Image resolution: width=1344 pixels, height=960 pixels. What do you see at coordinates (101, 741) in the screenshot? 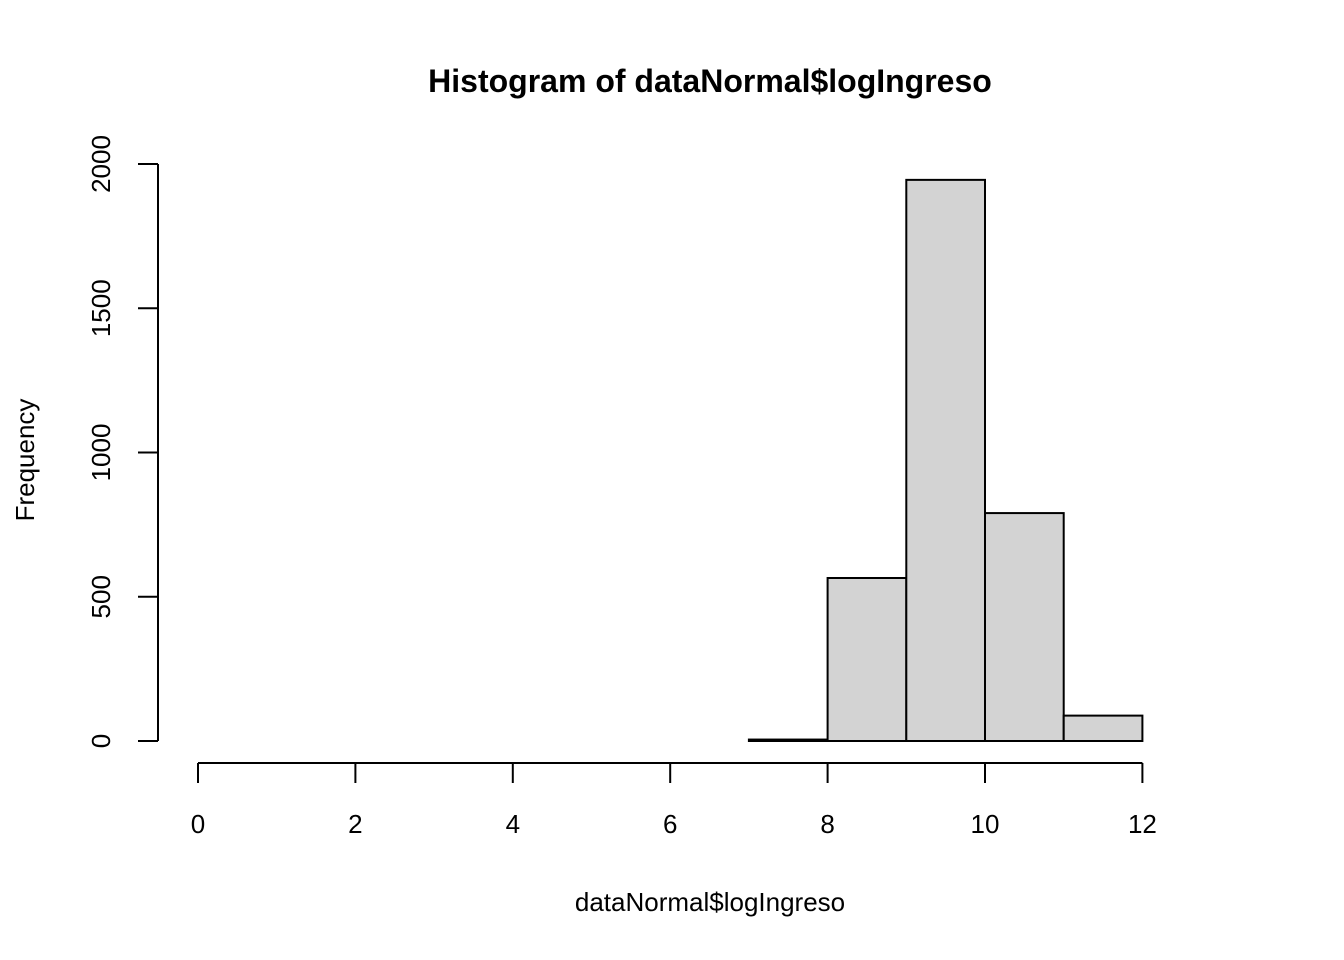
I see `y-tick-label: 0` at bounding box center [101, 741].